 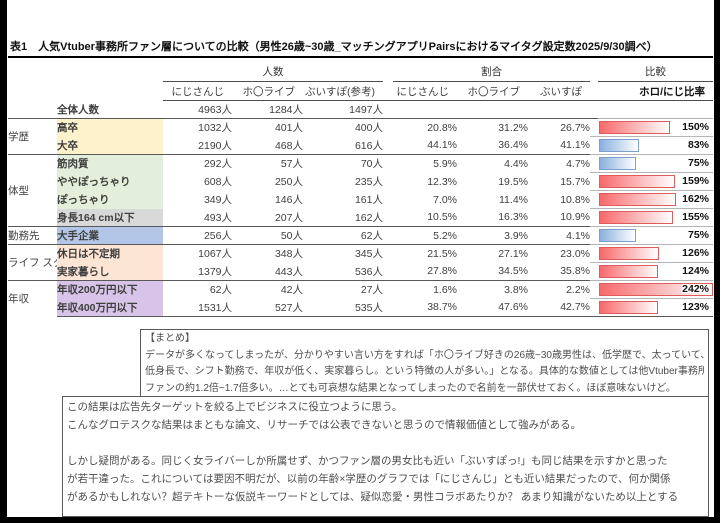 What do you see at coordinates (110, 127) in the screenshot?
I see `row-label: 高卒` at bounding box center [110, 127].